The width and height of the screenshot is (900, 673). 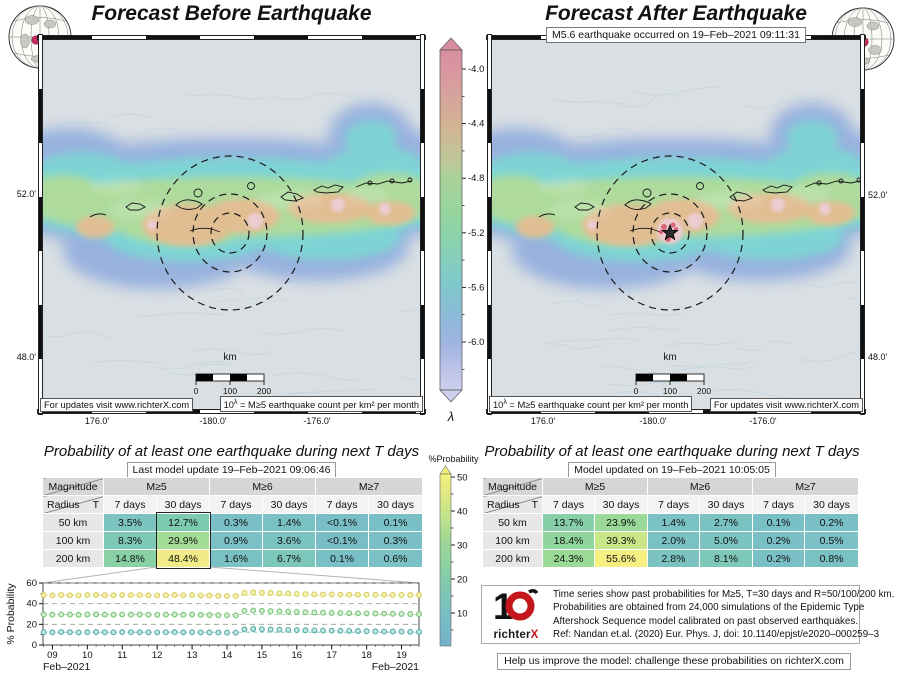 What do you see at coordinates (671, 558) in the screenshot?
I see `table-row-200-km: 200 km 24.3% 55.6% 2.8% 8.1% 0.2% 0.8%` at bounding box center [671, 558].